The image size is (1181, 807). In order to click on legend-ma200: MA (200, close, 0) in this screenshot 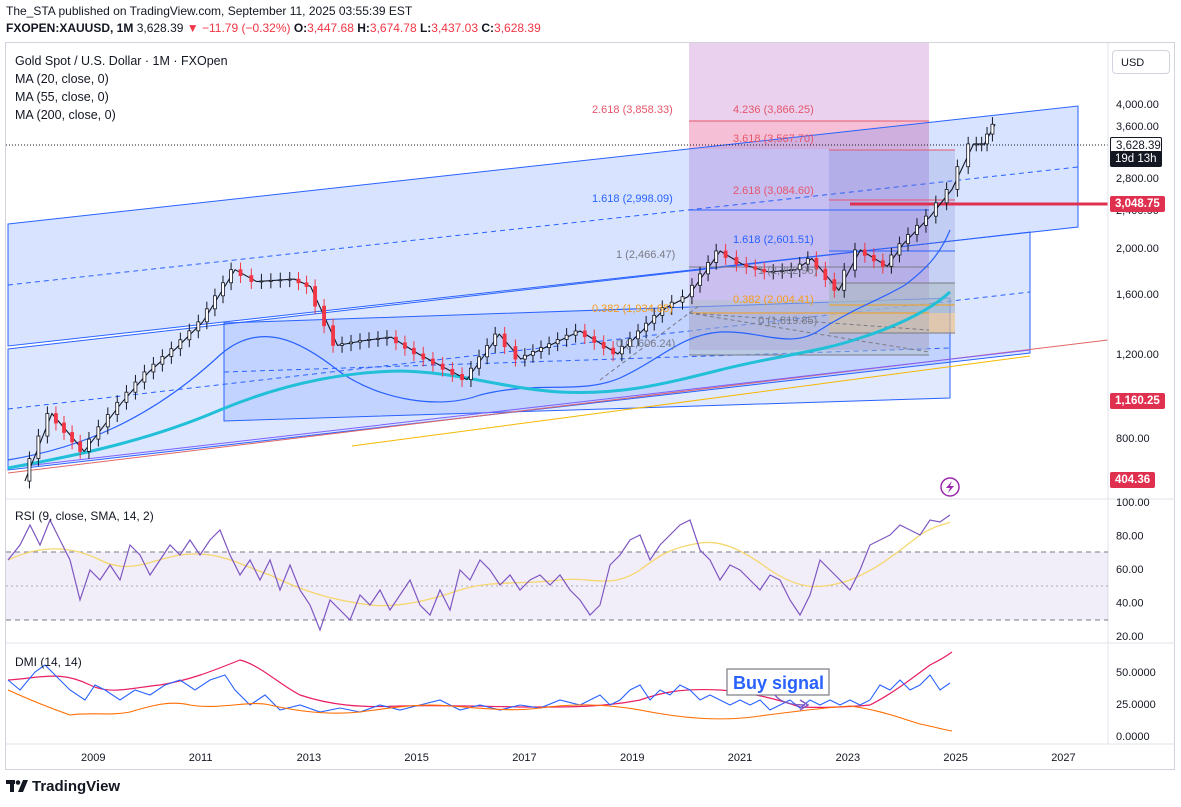, I will do `click(65, 115)`.